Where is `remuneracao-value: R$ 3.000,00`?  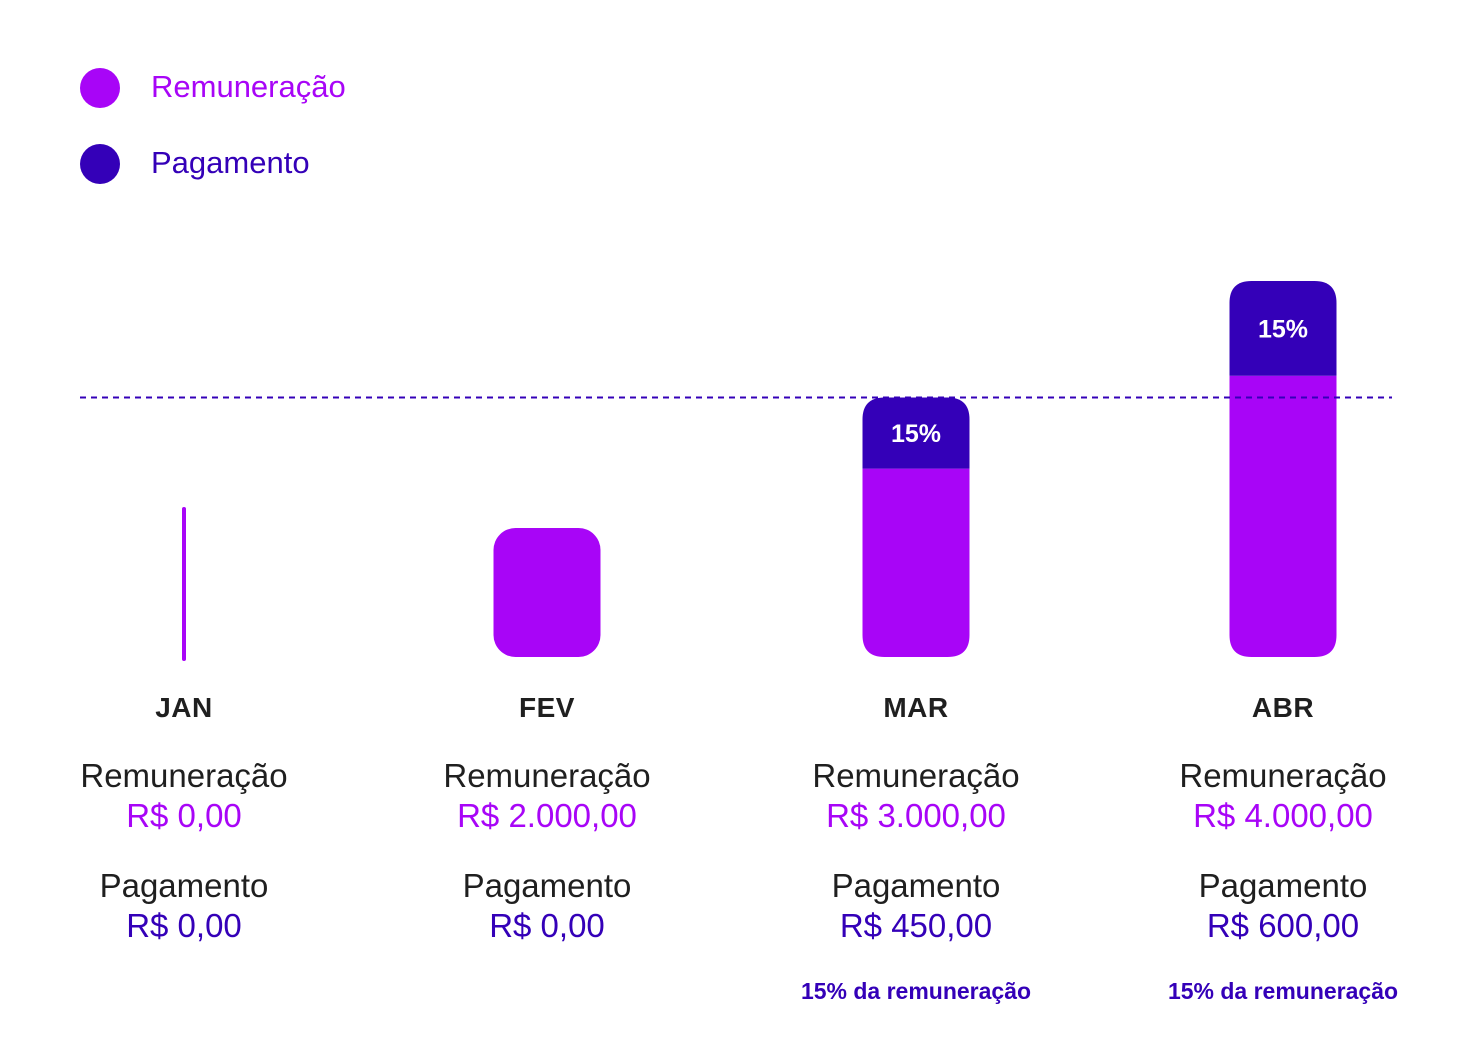 remuneracao-value: R$ 3.000,00 is located at coordinates (916, 815).